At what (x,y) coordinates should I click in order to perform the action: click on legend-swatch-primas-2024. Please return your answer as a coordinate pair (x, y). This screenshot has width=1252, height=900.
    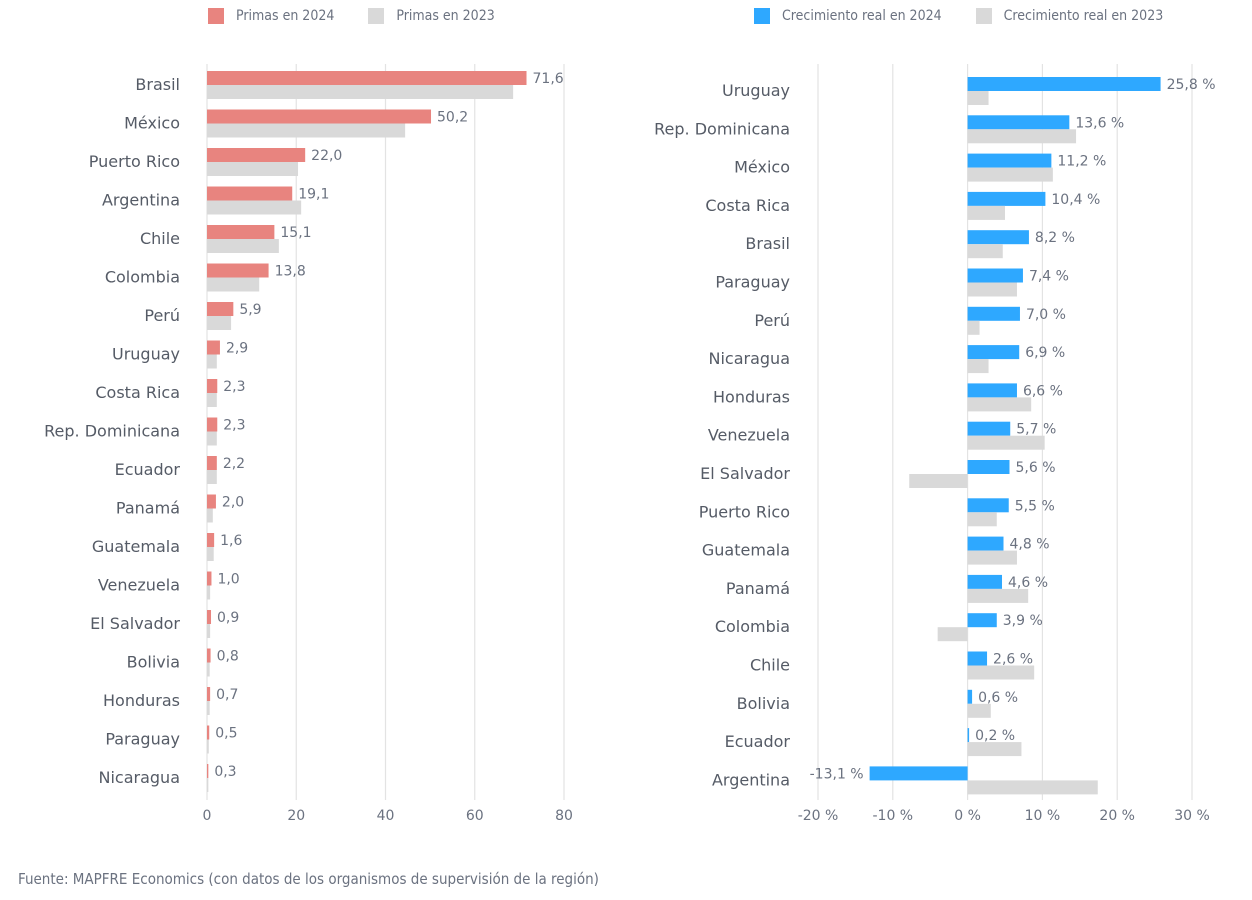
    Looking at the image, I should click on (216, 16).